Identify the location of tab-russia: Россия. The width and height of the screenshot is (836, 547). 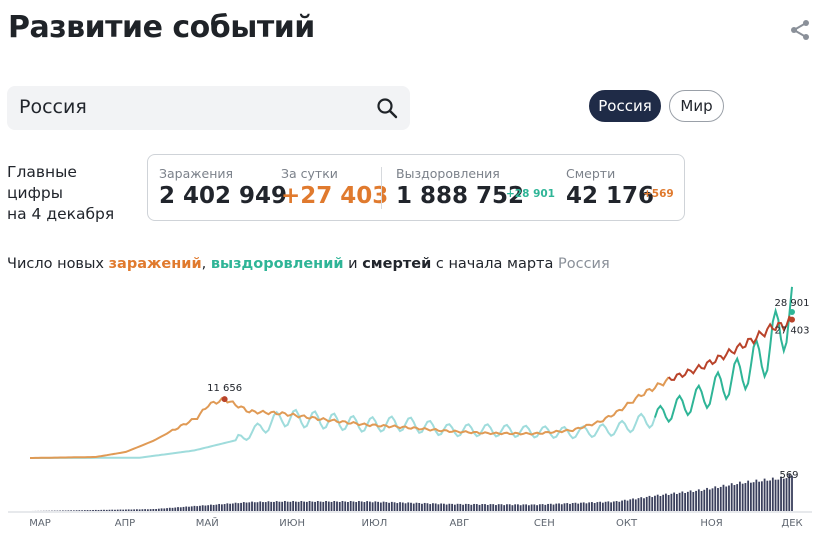
(625, 106).